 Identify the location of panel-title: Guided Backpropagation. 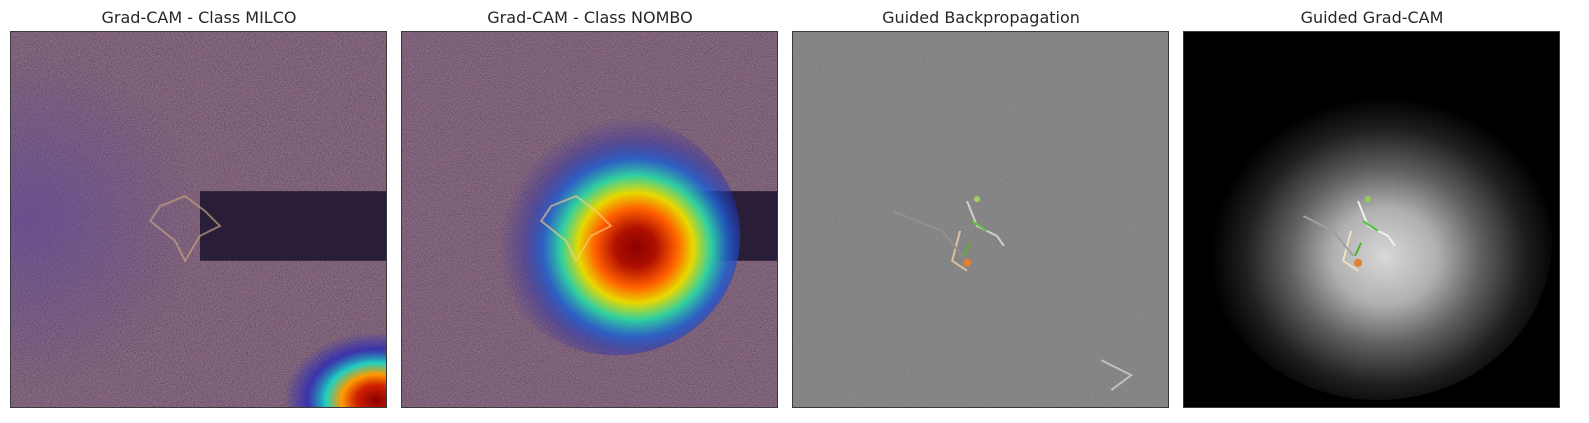
(981, 17).